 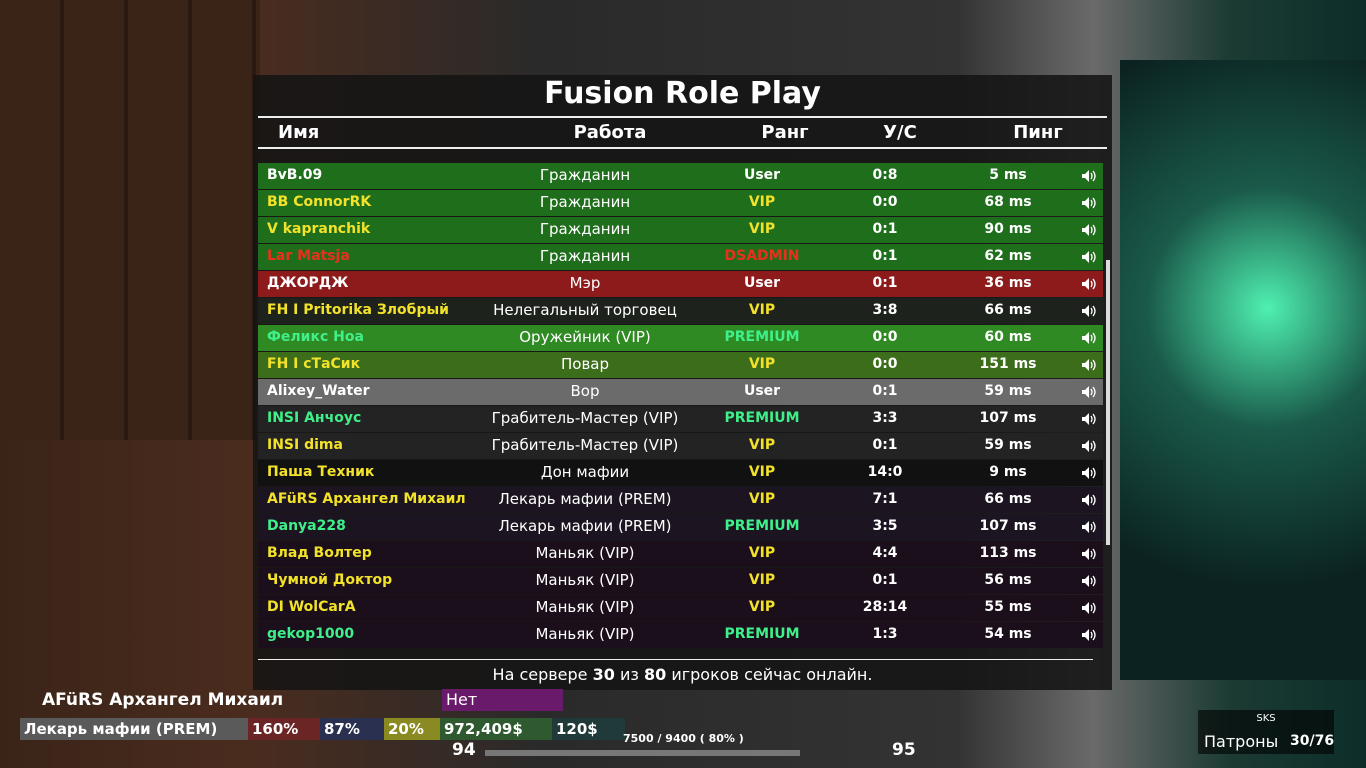 What do you see at coordinates (585, 337) in the screenshot?
I see `player-job: Оружейник (VIP)` at bounding box center [585, 337].